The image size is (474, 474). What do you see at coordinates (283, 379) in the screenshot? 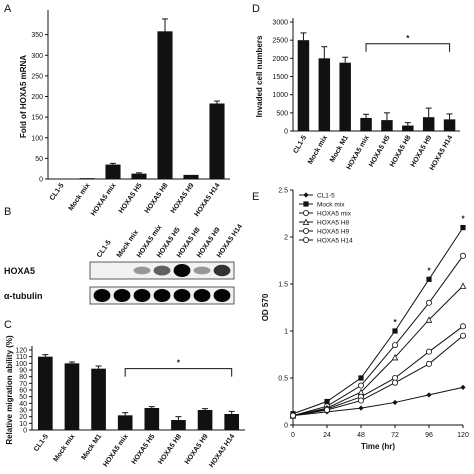
I see `y-tick-label: 0.5` at bounding box center [283, 379].